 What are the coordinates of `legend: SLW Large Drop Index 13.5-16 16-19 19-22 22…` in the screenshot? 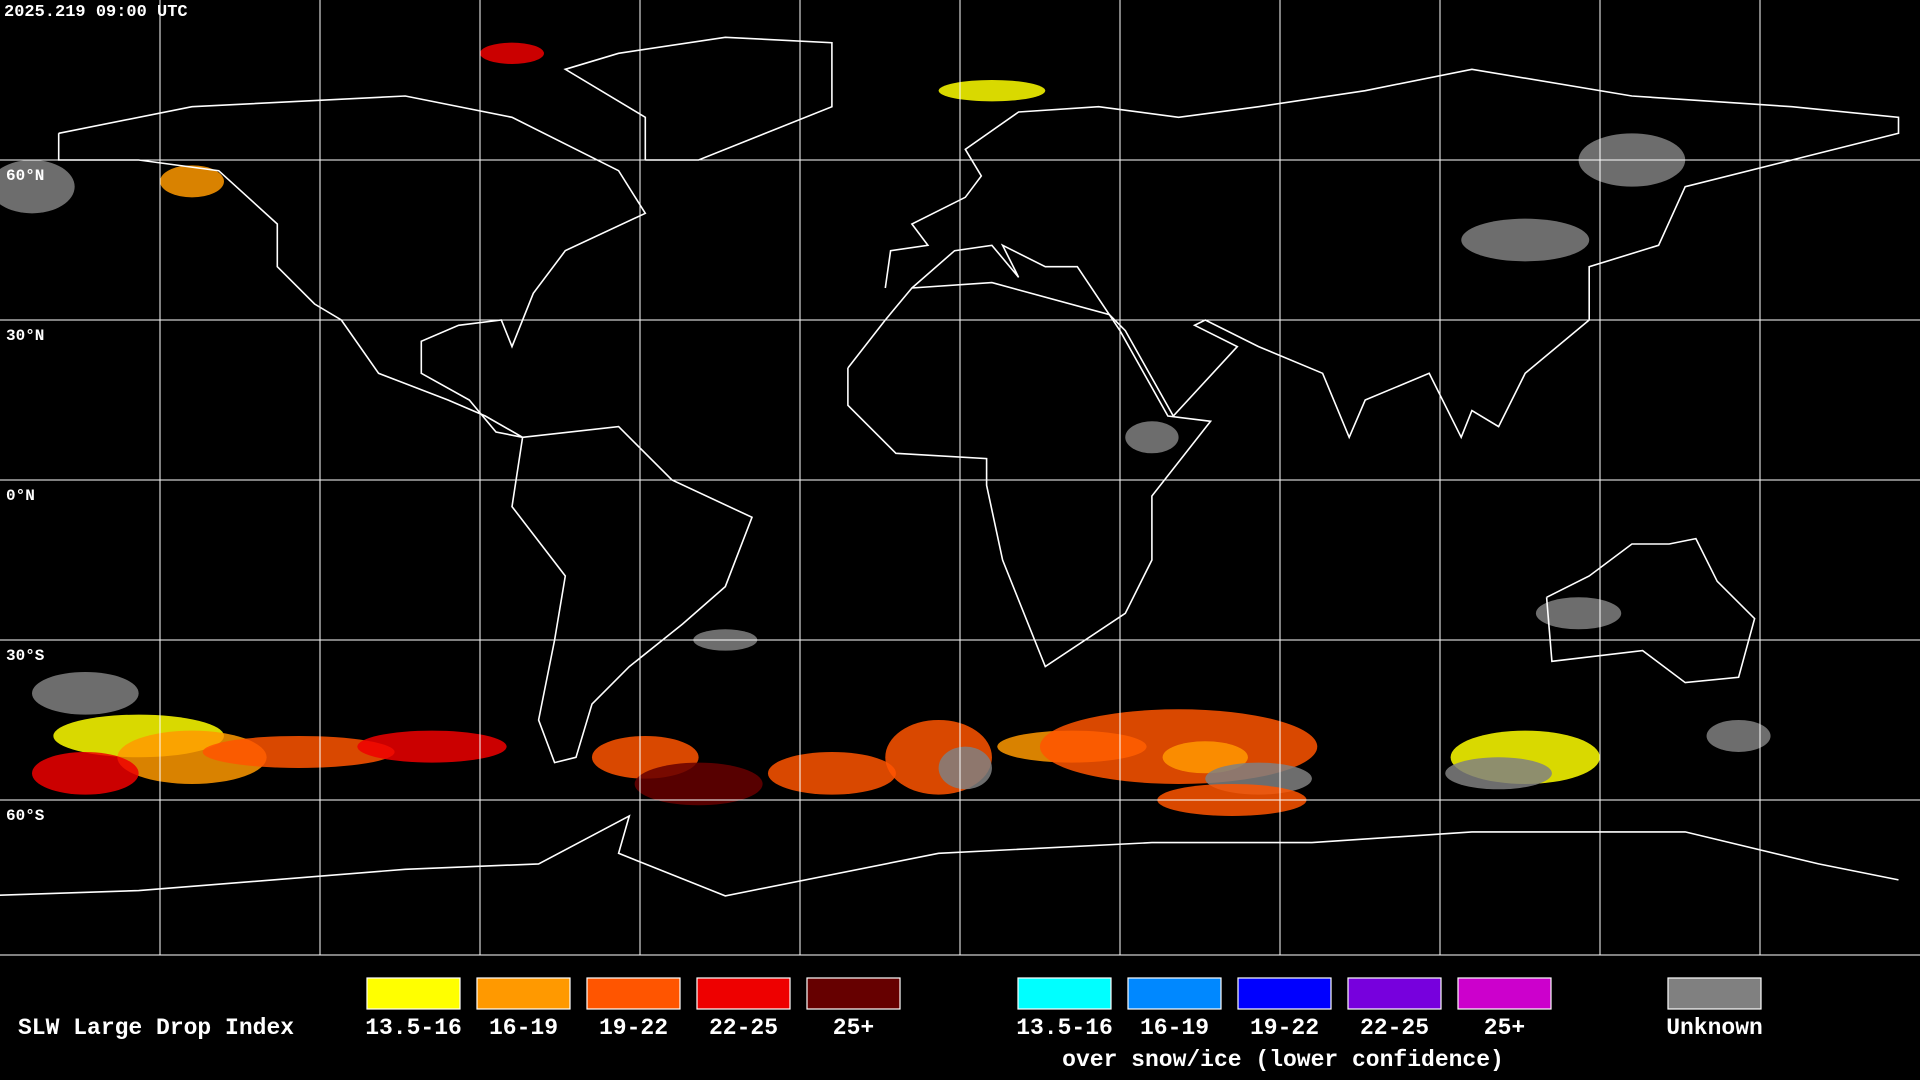 It's located at (890, 1025).